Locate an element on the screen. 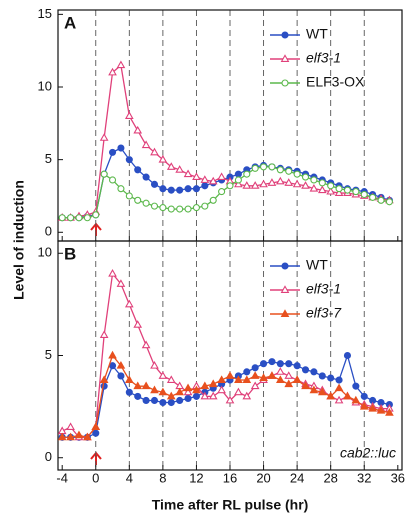  y-tick-label: 0 is located at coordinates (48, 231).